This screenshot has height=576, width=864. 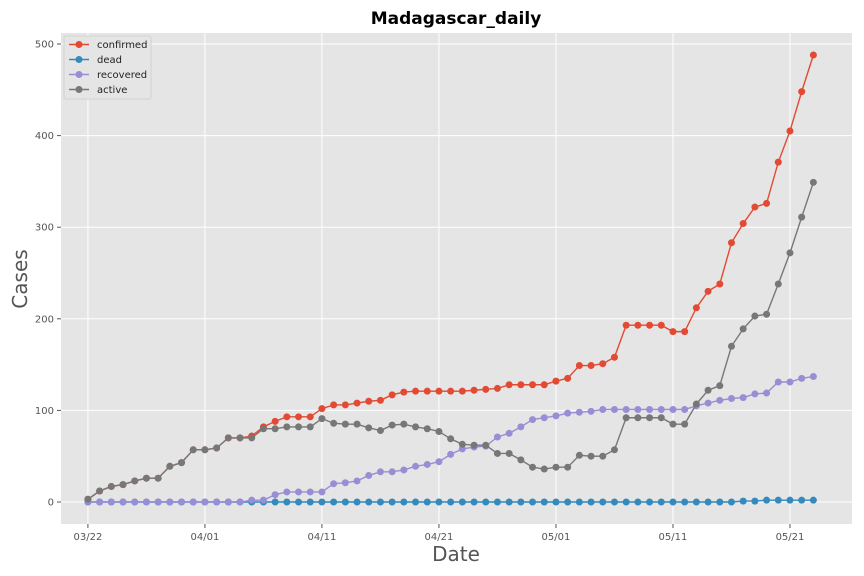 What do you see at coordinates (122, 75) in the screenshot?
I see `legend-label-recovered: recovered` at bounding box center [122, 75].